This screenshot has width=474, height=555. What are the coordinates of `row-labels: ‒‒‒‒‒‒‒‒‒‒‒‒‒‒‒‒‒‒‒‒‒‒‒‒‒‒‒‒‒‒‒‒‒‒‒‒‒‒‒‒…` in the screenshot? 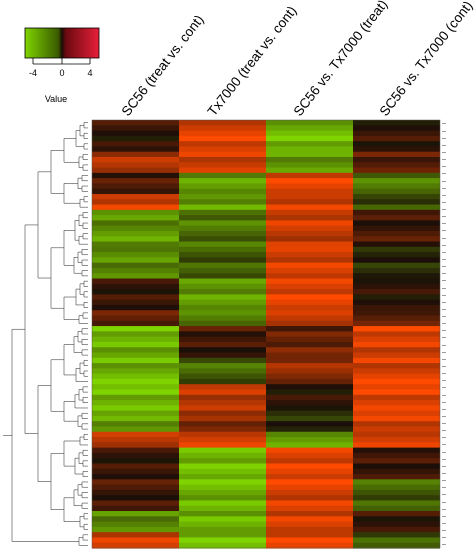 It's located at (444, 335).